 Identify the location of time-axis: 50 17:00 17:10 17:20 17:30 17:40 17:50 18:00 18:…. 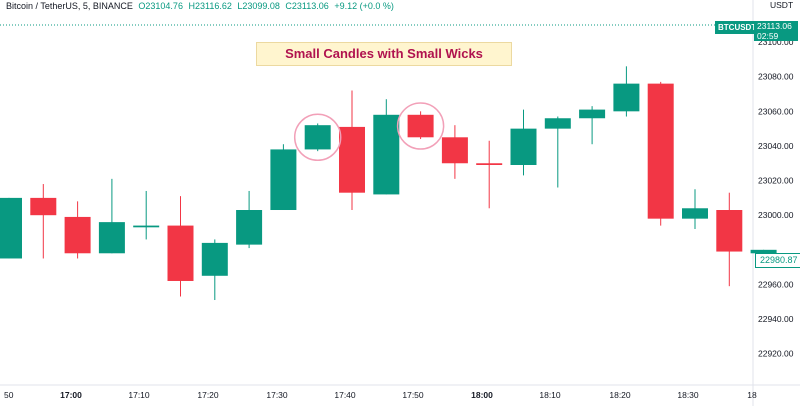
(380, 395).